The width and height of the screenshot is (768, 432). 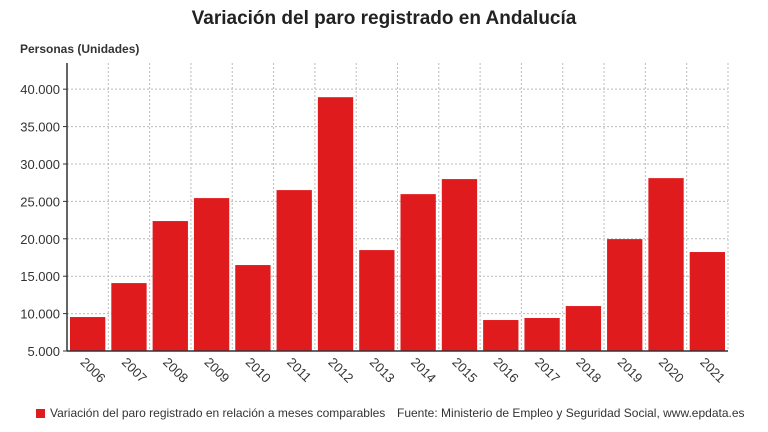 What do you see at coordinates (40, 89) in the screenshot?
I see `y-tick-label: 40.000` at bounding box center [40, 89].